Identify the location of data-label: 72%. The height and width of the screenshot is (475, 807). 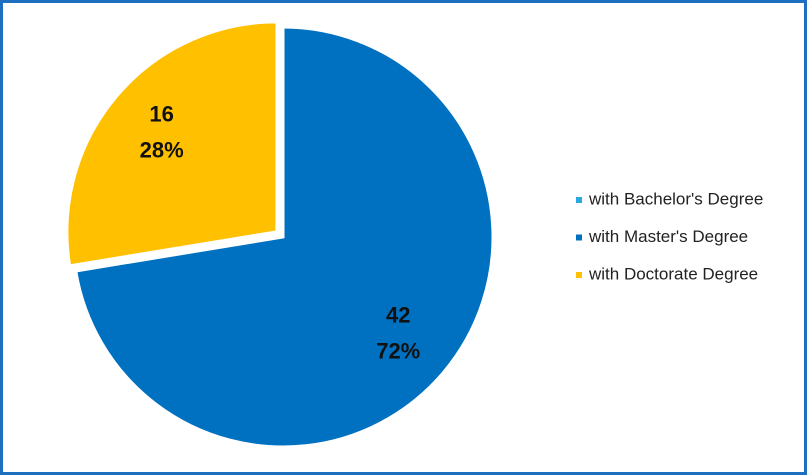
(398, 351).